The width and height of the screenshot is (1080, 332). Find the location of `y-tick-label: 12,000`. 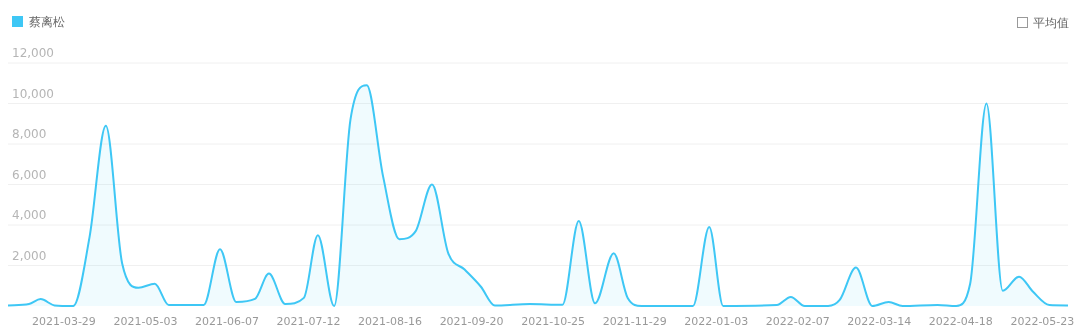

y-tick-label: 12,000 is located at coordinates (33, 53).